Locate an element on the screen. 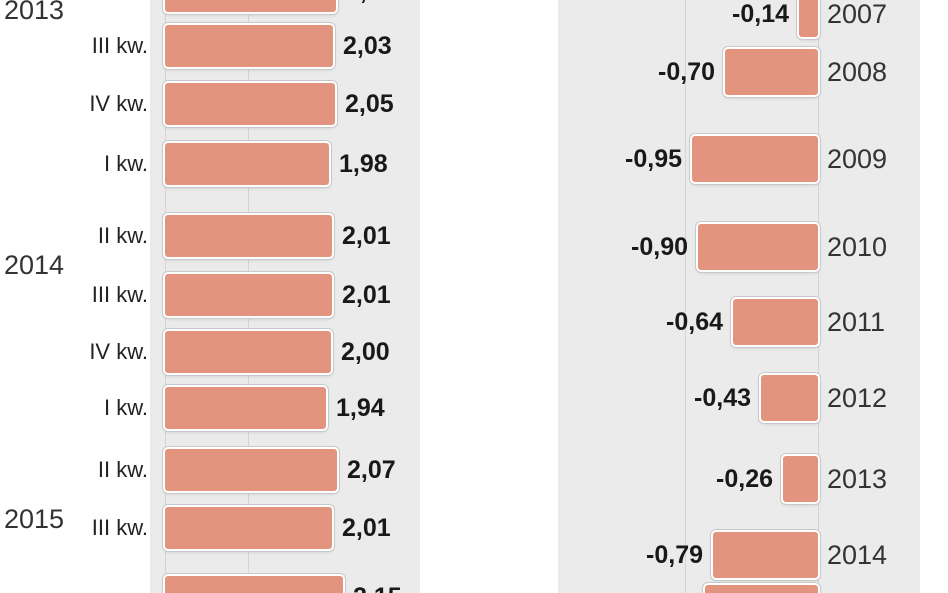 The height and width of the screenshot is (593, 948). value-label: 1,94 is located at coordinates (360, 408).